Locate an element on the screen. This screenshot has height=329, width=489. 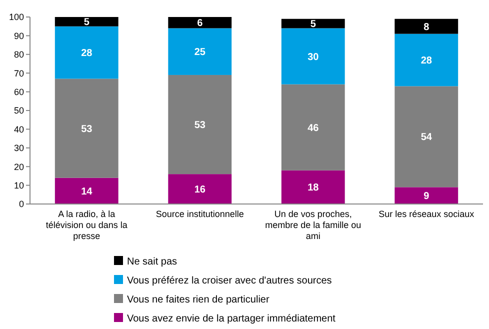
data-label: 46 is located at coordinates (314, 128).